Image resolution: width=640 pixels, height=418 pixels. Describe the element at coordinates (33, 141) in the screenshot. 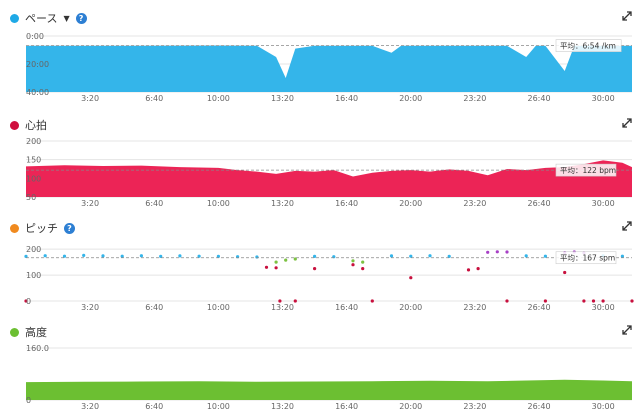

I see `heart-y-tick: 200` at that location.